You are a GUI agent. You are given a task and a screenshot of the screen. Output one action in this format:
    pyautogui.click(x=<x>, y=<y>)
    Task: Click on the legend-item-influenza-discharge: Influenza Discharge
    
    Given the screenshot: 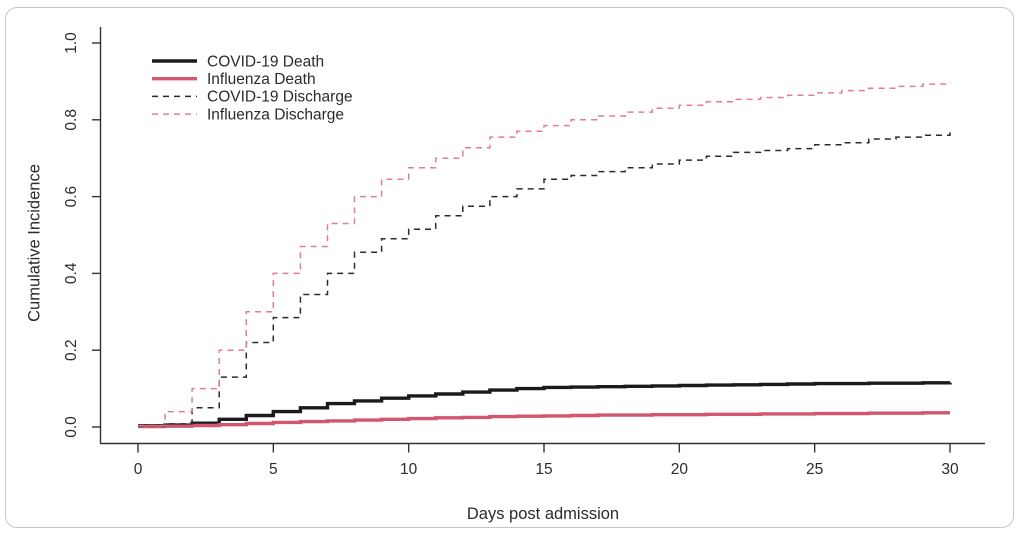 What is the action you would take?
    pyautogui.click(x=248, y=114)
    